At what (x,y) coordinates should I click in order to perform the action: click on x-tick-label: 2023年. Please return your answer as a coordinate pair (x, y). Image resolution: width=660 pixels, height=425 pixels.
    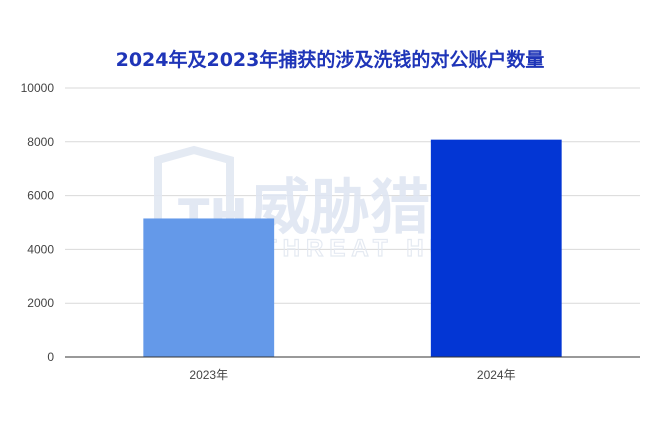
    Looking at the image, I should click on (208, 375).